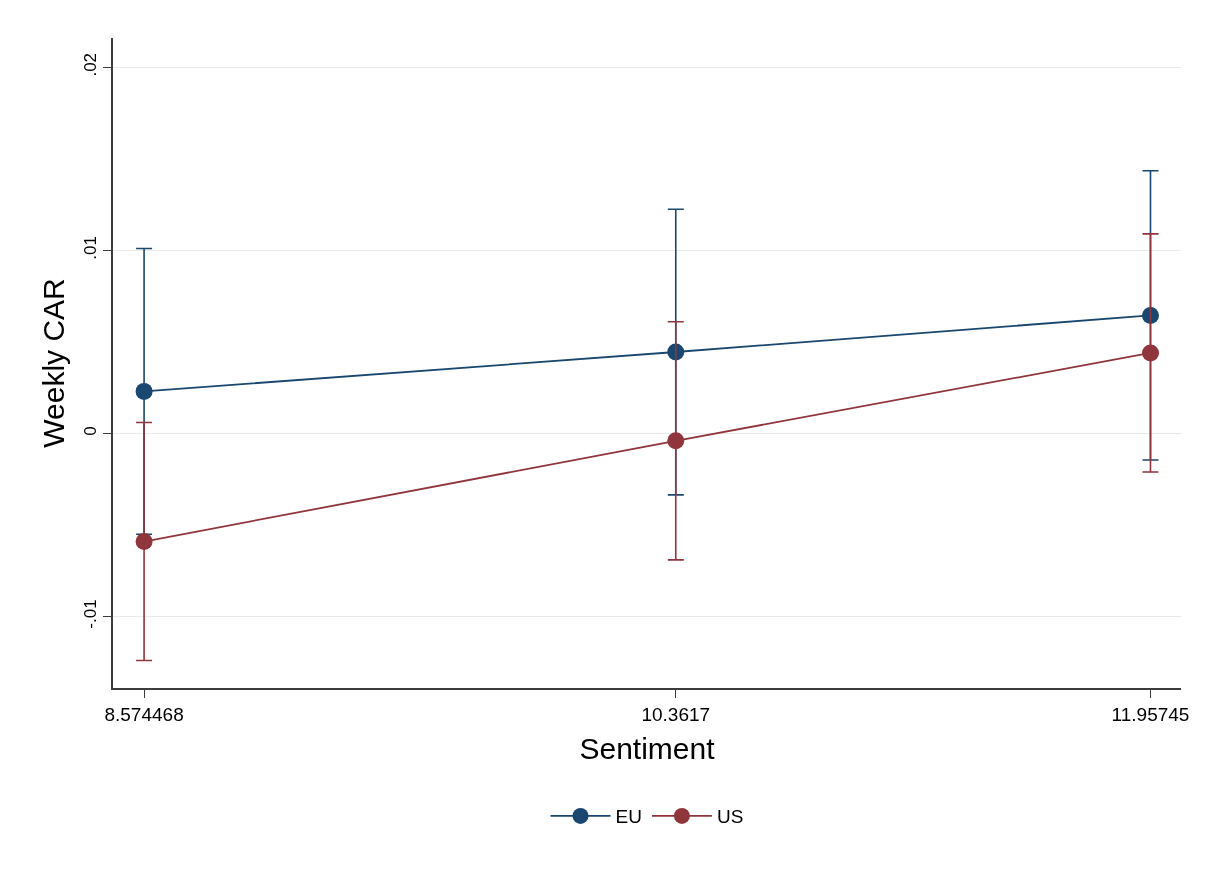 This screenshot has height=889, width=1210. Describe the element at coordinates (91, 431) in the screenshot. I see `y-tick-label: 0` at that location.